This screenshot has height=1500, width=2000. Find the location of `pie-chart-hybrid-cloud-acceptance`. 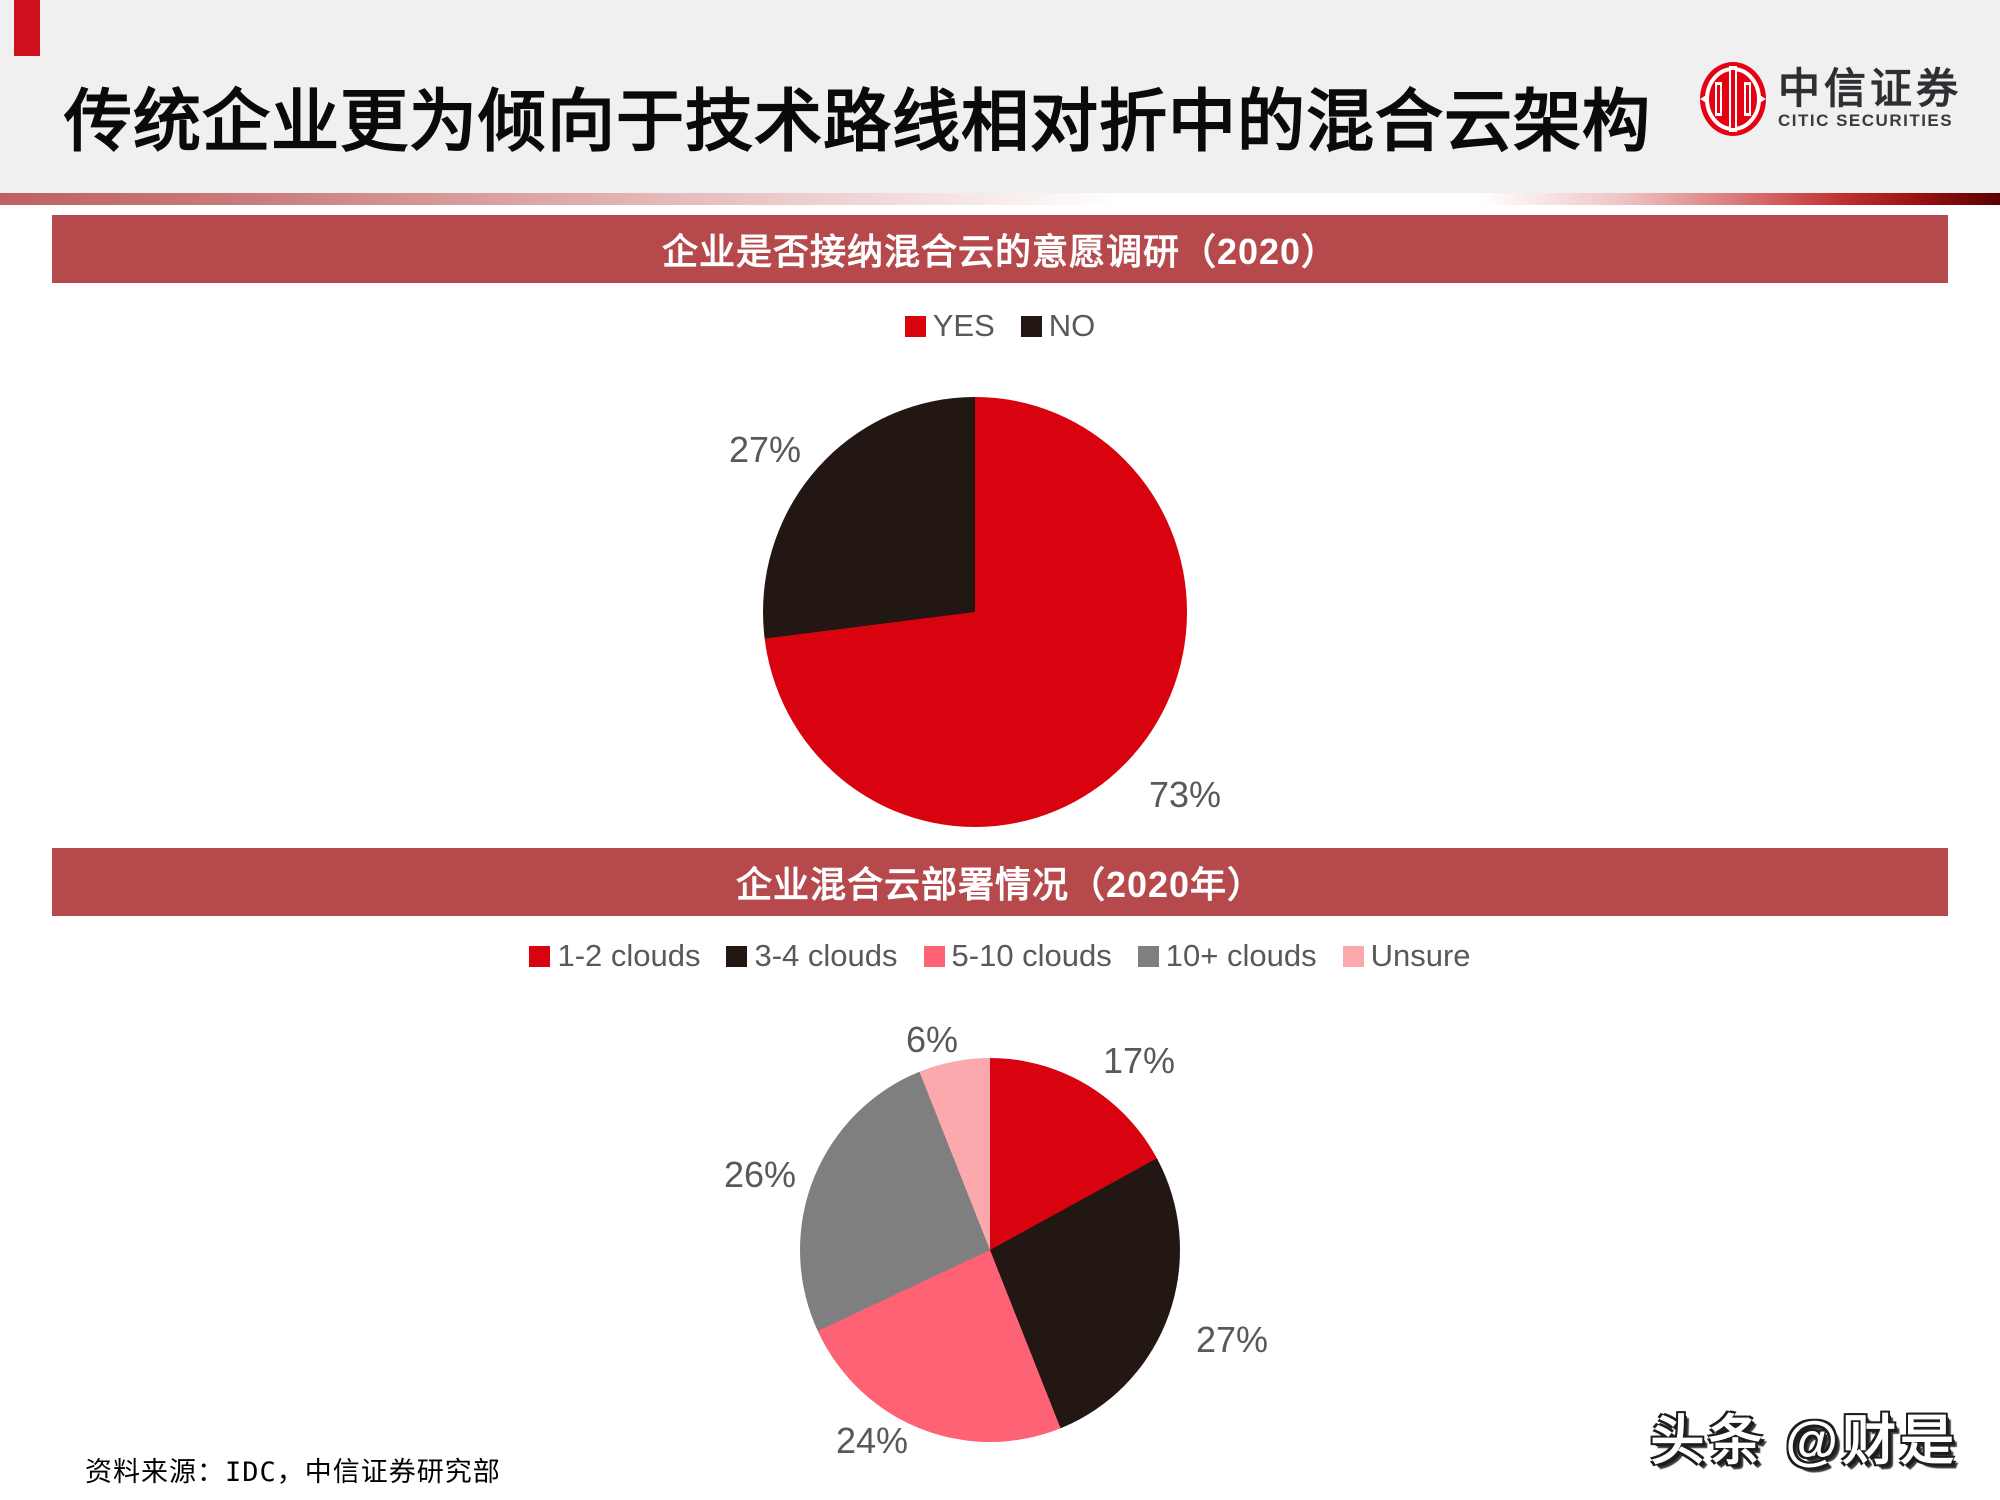

pie-chart-hybrid-cloud-acceptance is located at coordinates (975, 612).